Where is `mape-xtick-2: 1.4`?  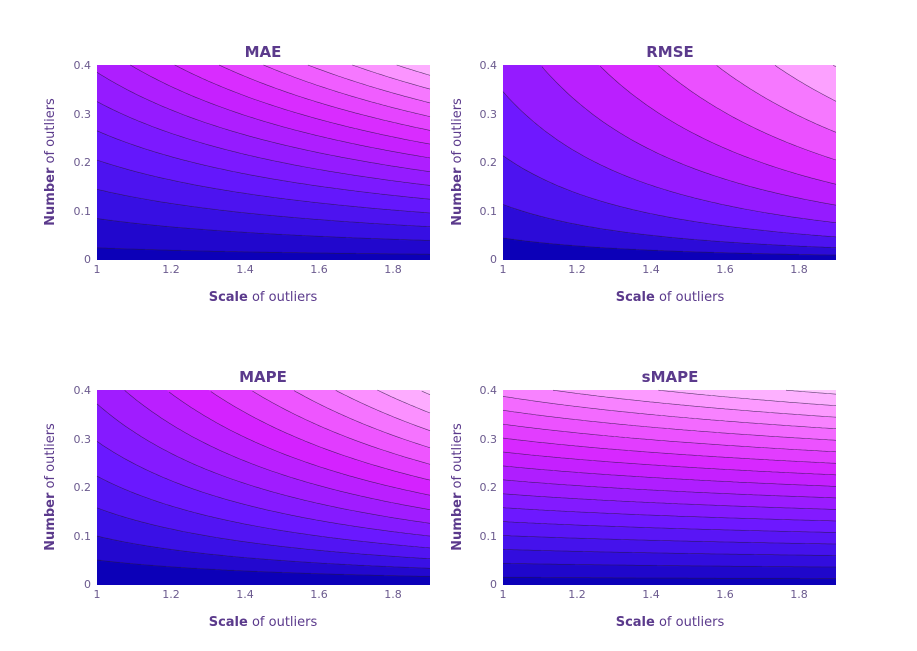 mape-xtick-2: 1.4 is located at coordinates (245, 594).